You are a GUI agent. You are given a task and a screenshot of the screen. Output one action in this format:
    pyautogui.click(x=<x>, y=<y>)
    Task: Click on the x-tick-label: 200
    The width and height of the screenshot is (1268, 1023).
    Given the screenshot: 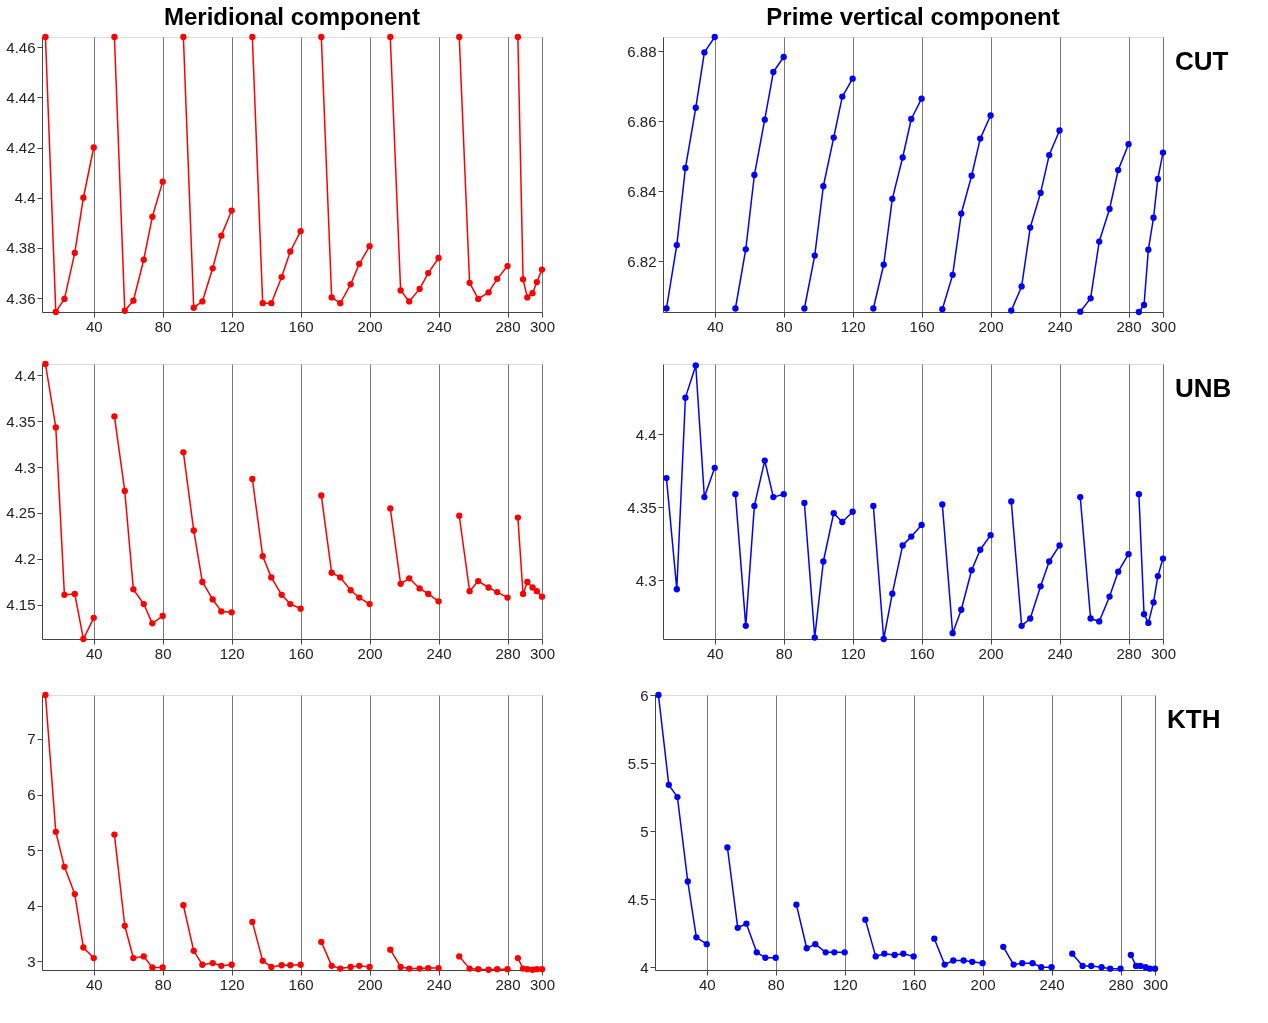 What is the action you would take?
    pyautogui.click(x=991, y=326)
    